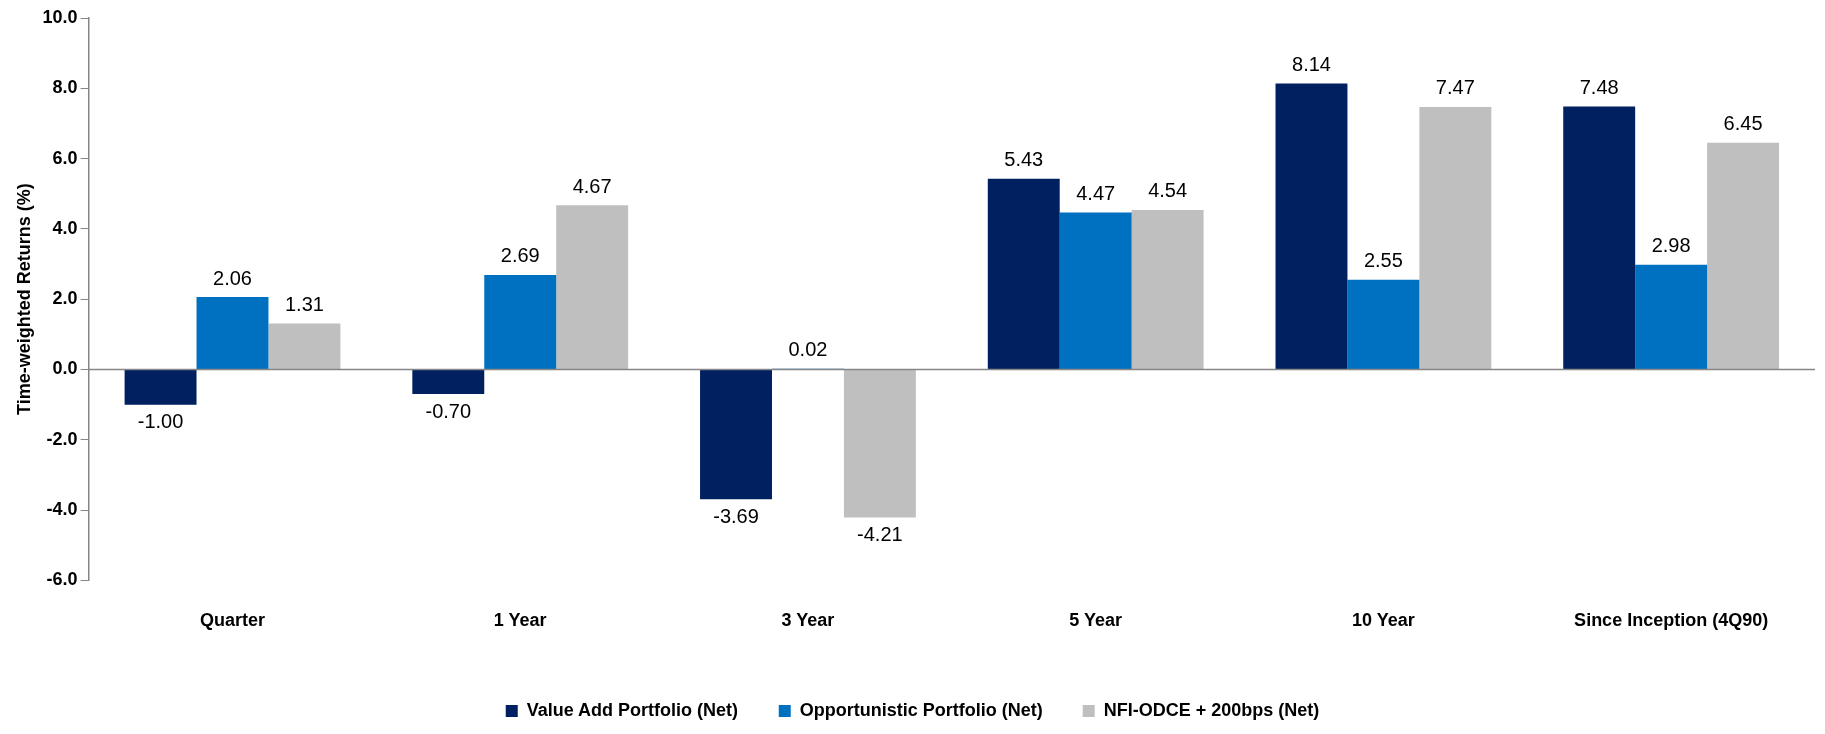 The width and height of the screenshot is (1825, 734). I want to click on y-tick-label: -2.0, so click(62, 438).